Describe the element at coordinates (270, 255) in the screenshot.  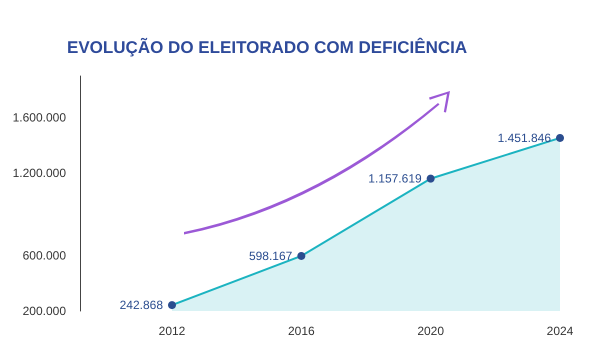
I see `data-label: 598.167` at that location.